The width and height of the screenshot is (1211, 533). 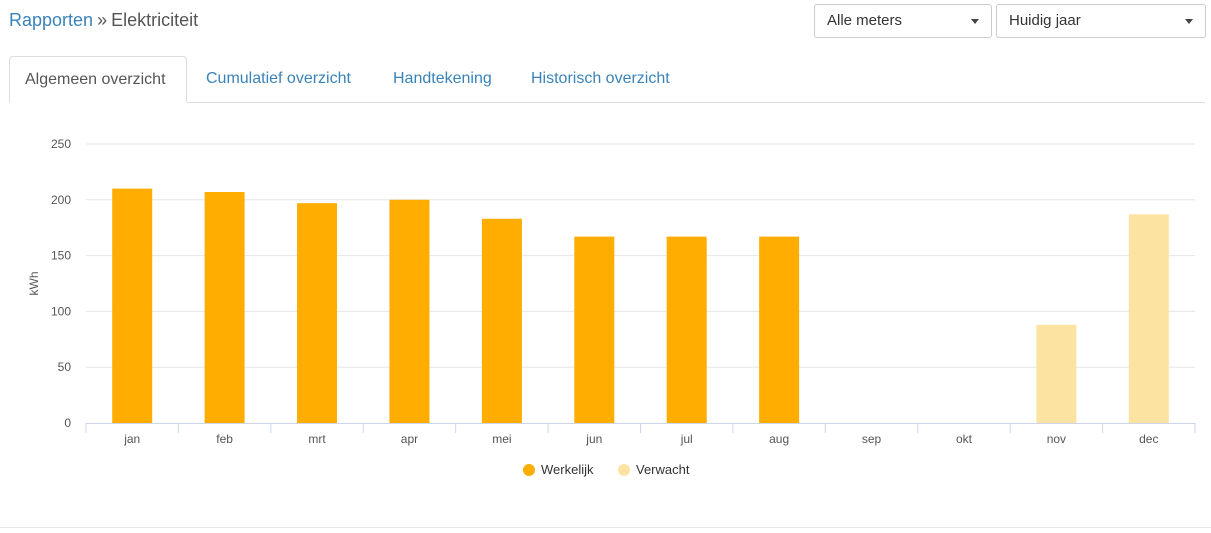 I want to click on bar-werkelijk-mei, so click(x=501, y=320).